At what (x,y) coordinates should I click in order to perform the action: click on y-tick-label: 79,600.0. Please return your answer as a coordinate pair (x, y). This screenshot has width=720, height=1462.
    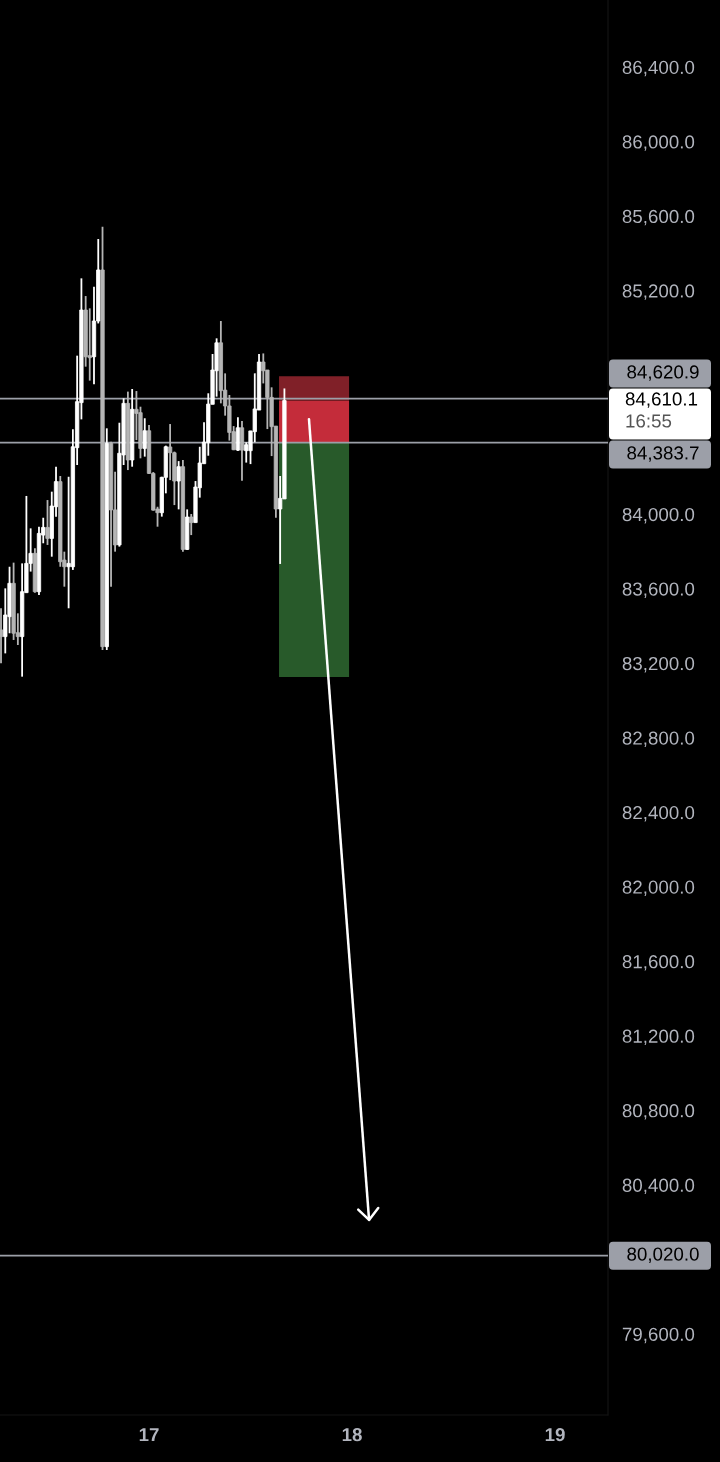
    Looking at the image, I should click on (658, 1335).